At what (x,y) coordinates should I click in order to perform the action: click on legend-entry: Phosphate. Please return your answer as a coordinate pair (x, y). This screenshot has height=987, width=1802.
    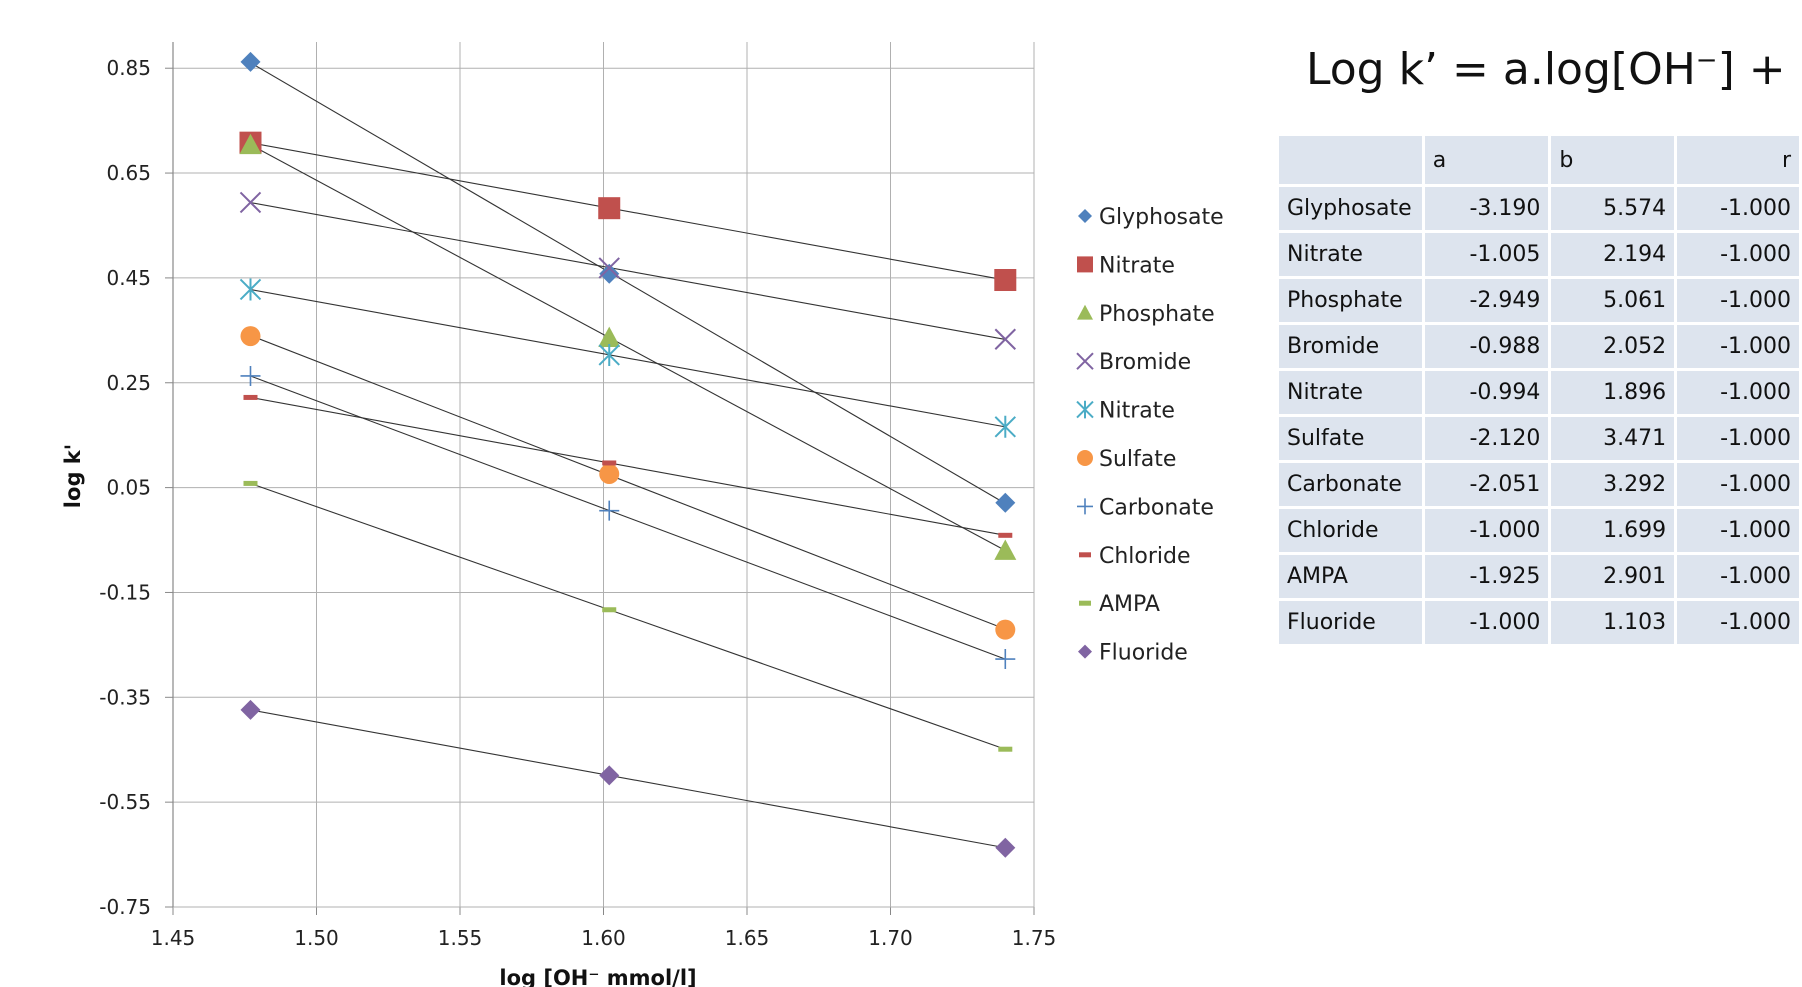
    Looking at the image, I should click on (1157, 314).